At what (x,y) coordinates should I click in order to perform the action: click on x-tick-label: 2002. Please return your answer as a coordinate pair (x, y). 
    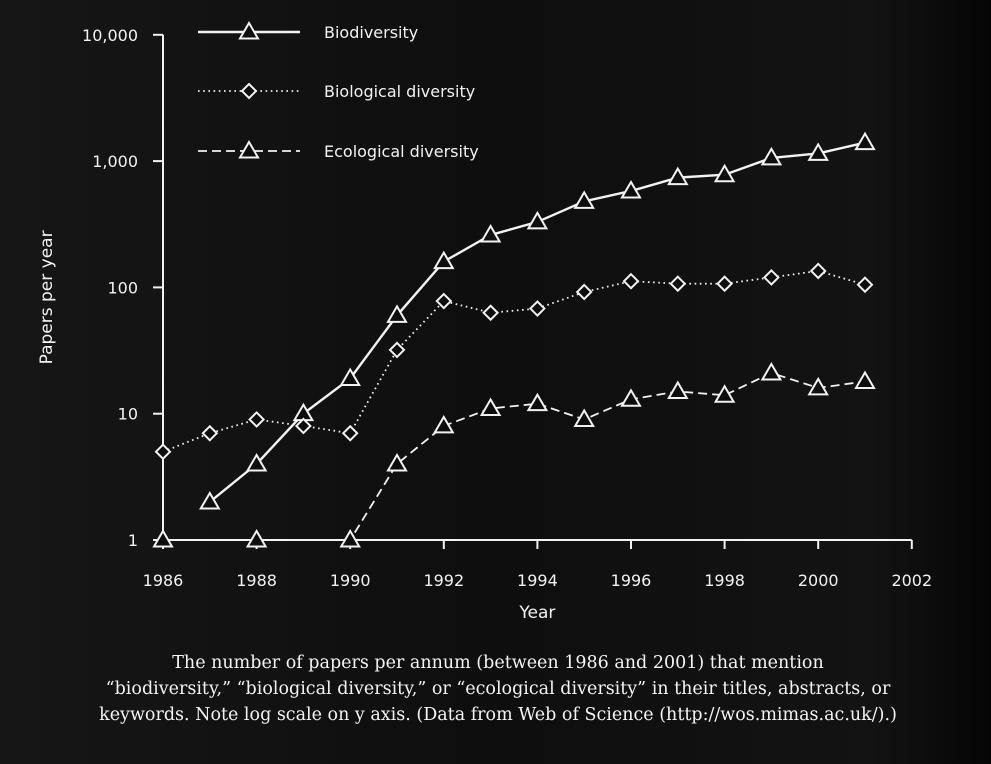
    Looking at the image, I should click on (911, 580).